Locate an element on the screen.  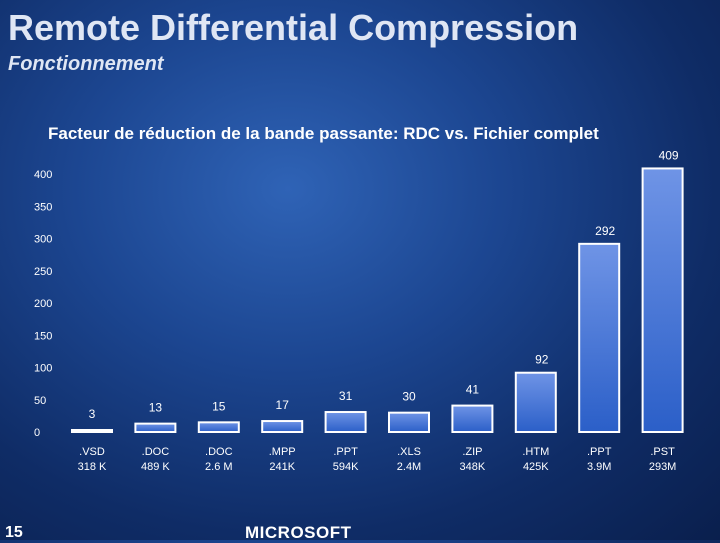
slide-title: Remote Differential Compression is located at coordinates (293, 27).